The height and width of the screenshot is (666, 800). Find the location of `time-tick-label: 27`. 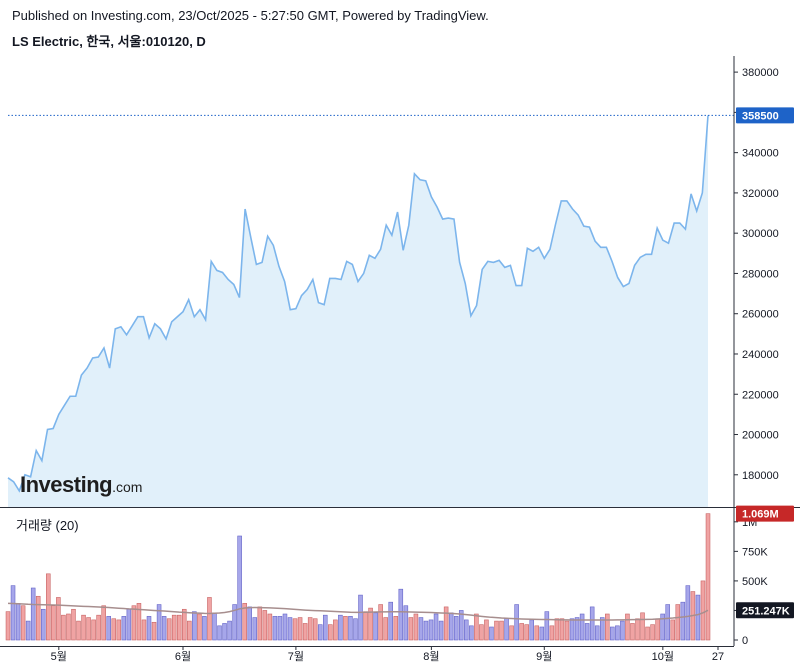

time-tick-label: 27 is located at coordinates (718, 657).